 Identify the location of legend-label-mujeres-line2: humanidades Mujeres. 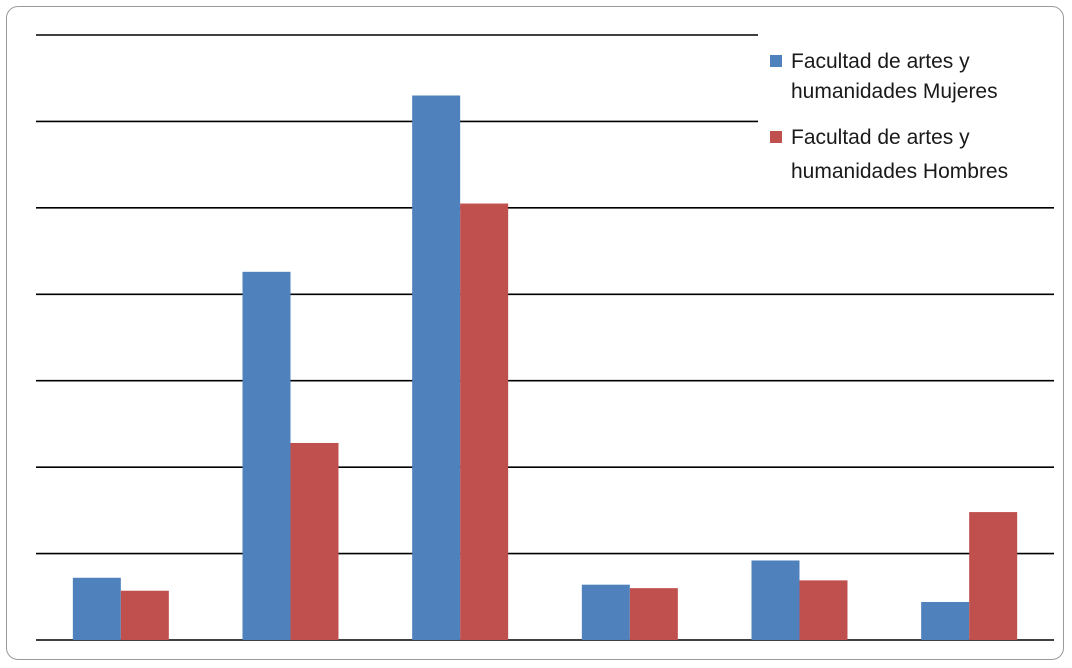
(894, 91).